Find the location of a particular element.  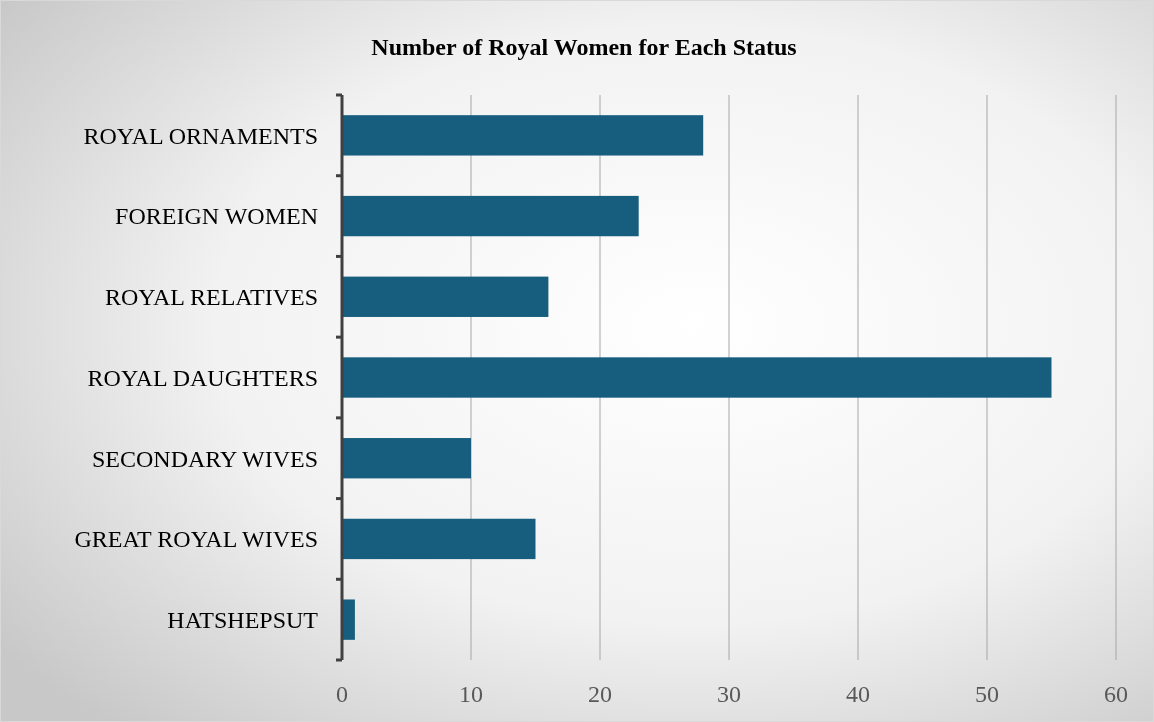

y-tick-label: SECONDARY WIVES is located at coordinates (204, 458).